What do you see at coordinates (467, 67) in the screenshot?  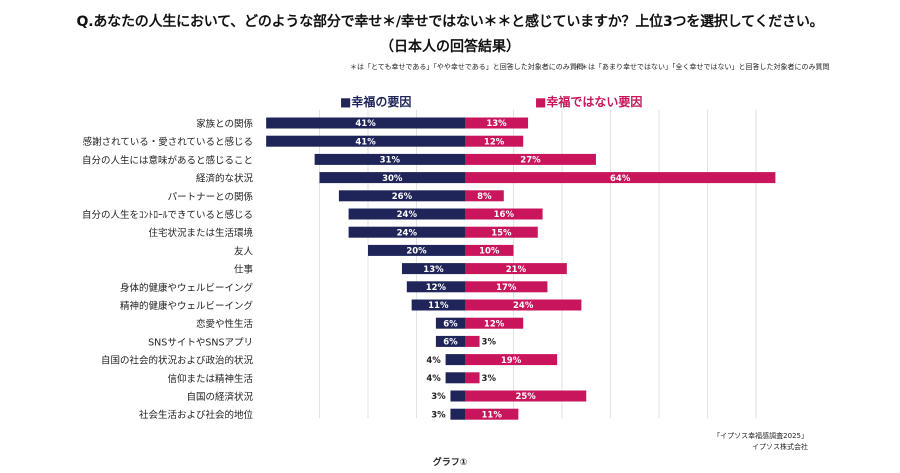 I see `note-positive: ＊は「とても幸せである」「やや幸せである」と回答した対象者にのみ質問` at bounding box center [467, 67].